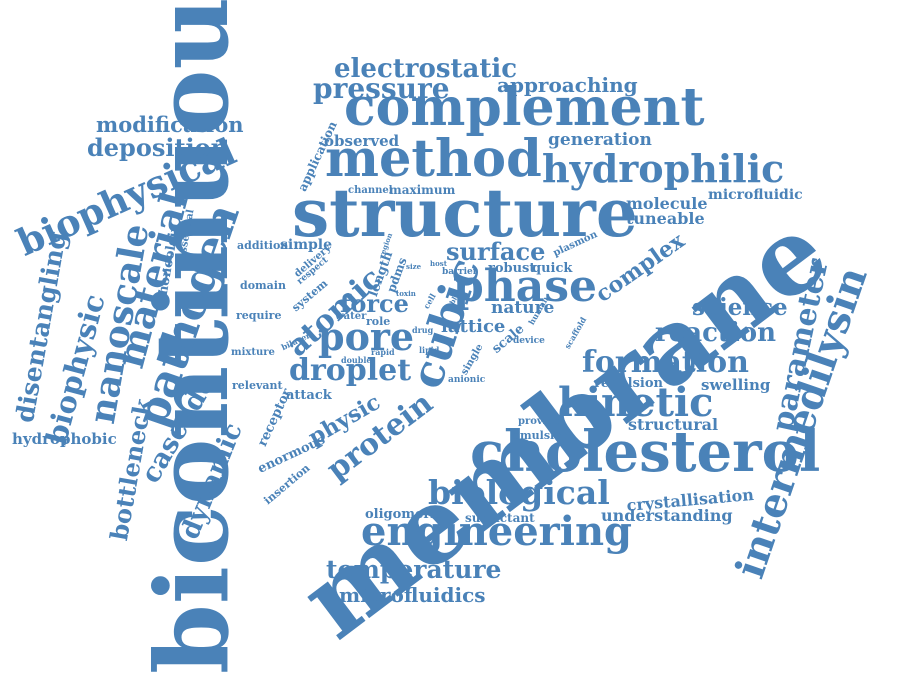  Describe the element at coordinates (567, 85) in the screenshot. I see `word-approaching: approaching` at that location.